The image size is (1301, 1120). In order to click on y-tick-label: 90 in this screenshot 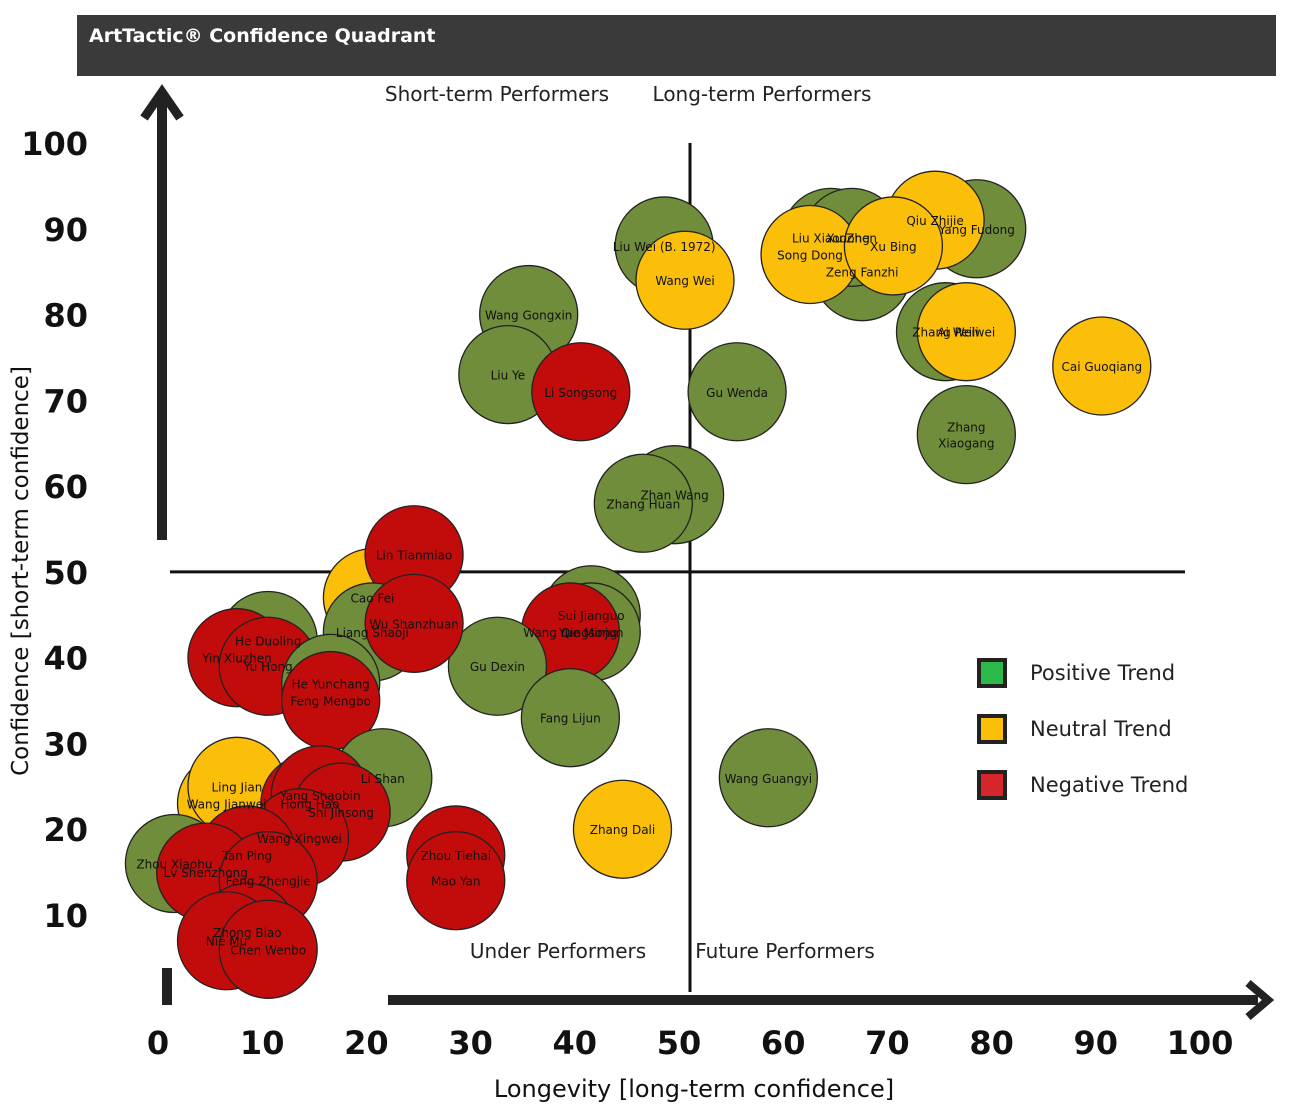, I will do `click(65, 230)`.